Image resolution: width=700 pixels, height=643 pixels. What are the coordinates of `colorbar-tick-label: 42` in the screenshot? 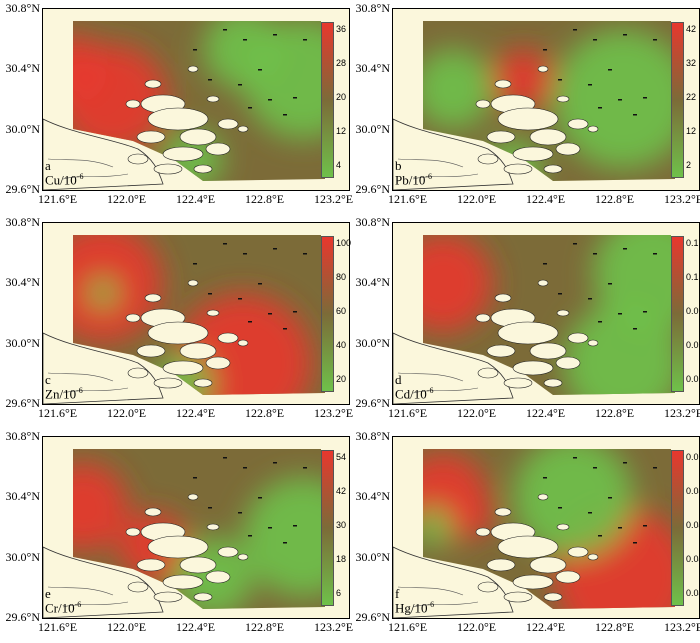 It's located at (691, 29).